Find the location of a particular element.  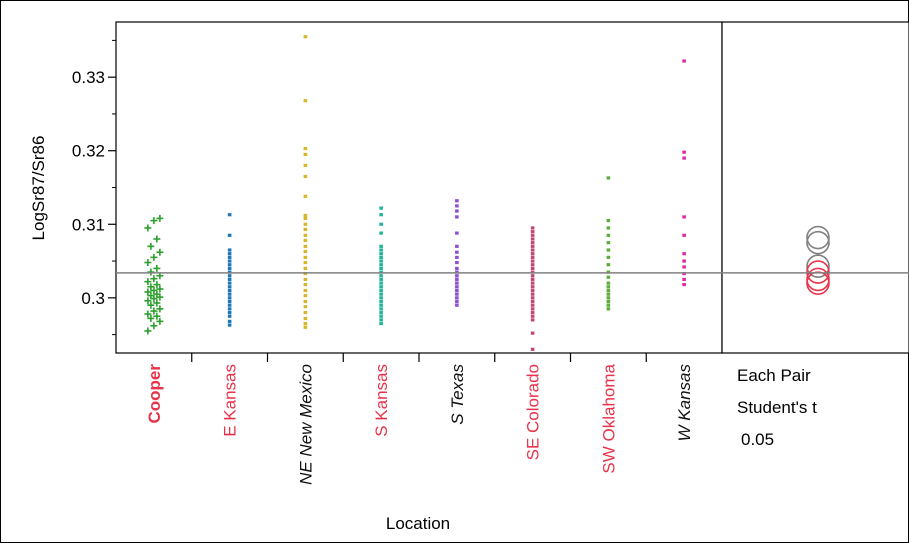

x-tick-label: S Kansas is located at coordinates (381, 400).